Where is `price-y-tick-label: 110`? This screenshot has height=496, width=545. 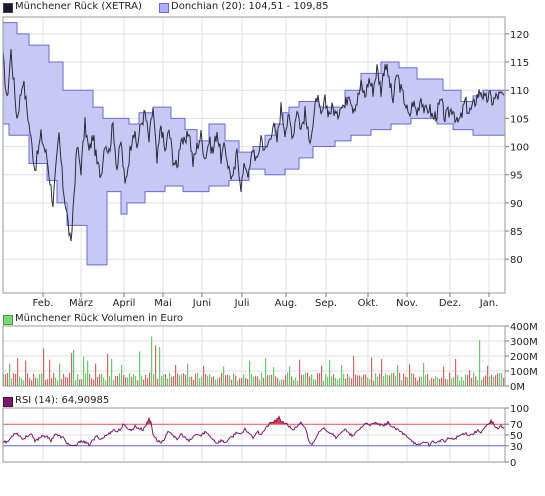
price-y-tick-label: 110 is located at coordinates (519, 91).